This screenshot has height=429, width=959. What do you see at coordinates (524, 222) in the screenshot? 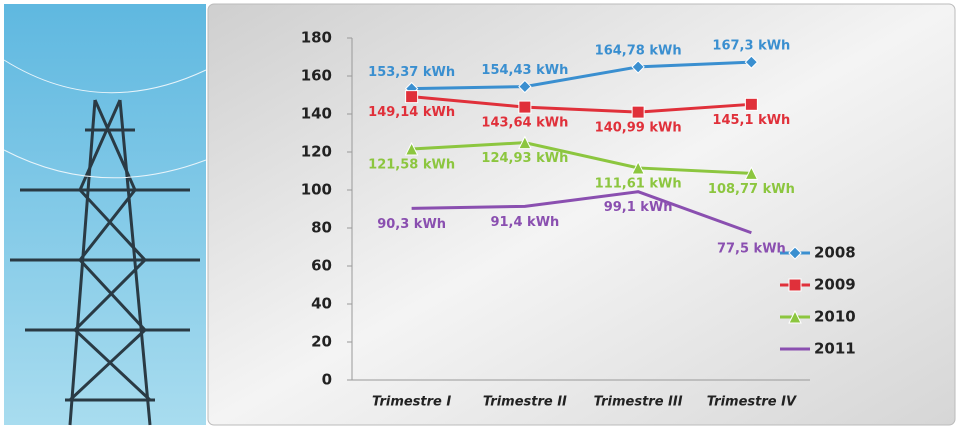
I see `value-label: 91,4 kWh` at bounding box center [524, 222].